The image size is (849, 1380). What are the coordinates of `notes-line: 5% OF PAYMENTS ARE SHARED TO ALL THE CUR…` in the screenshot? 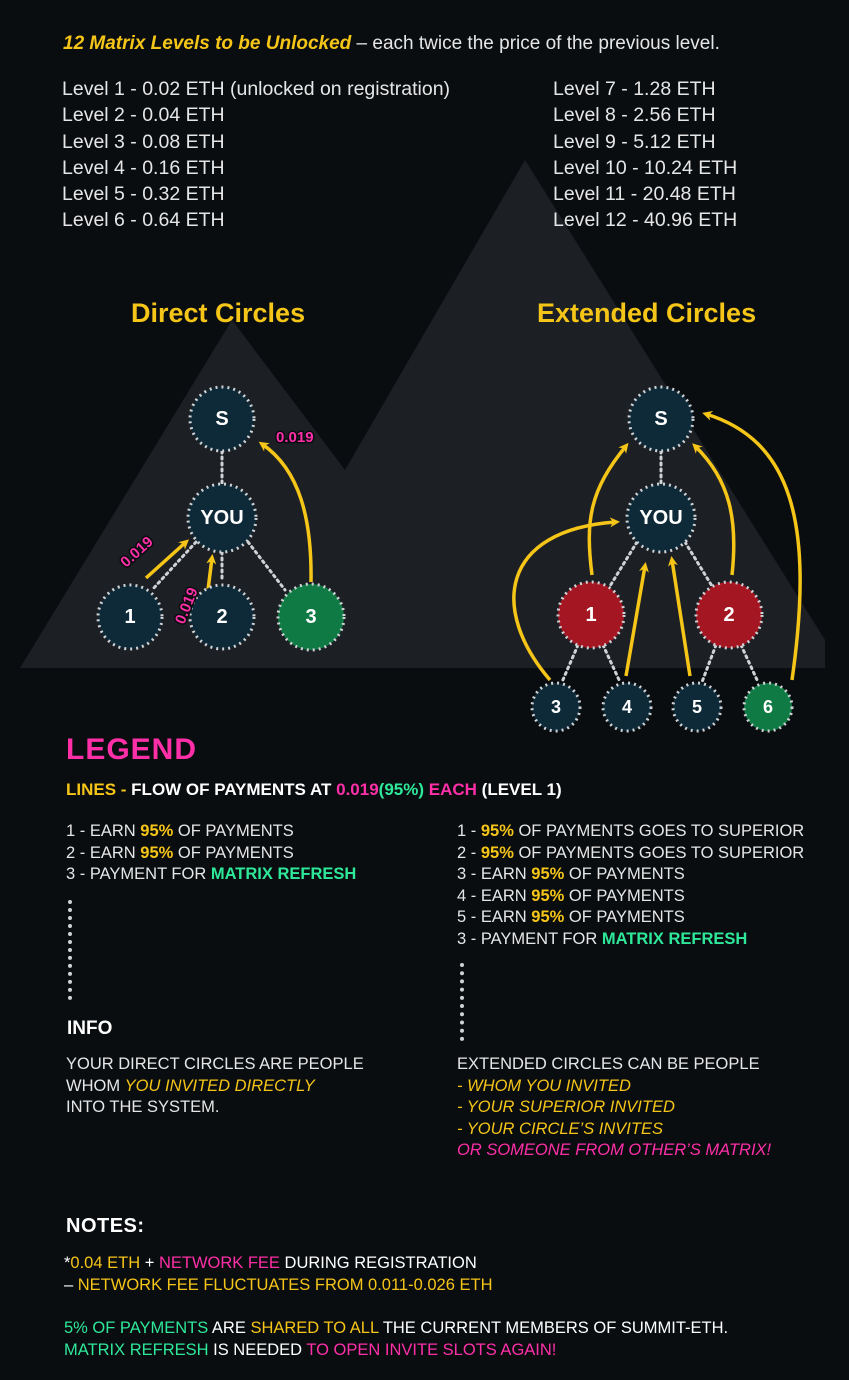 It's located at (396, 1329).